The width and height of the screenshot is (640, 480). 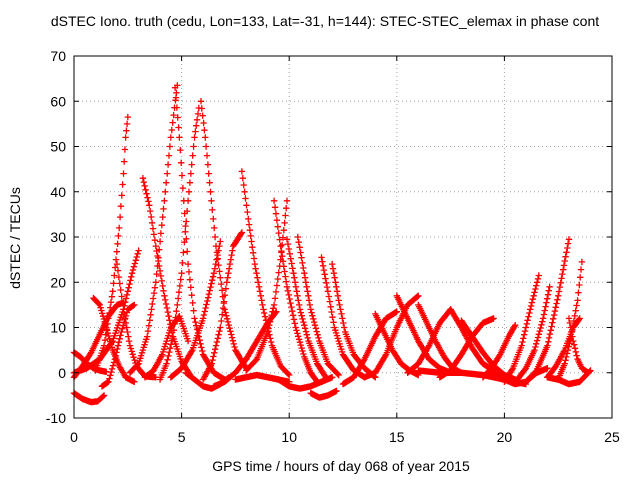 I want to click on series-31-points, so click(x=391, y=336).